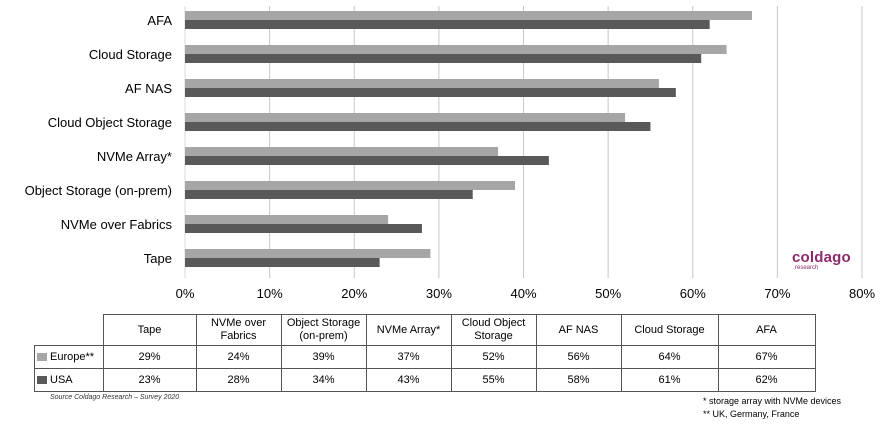  Describe the element at coordinates (862, 293) in the screenshot. I see `x-tick-label: 80%` at that location.